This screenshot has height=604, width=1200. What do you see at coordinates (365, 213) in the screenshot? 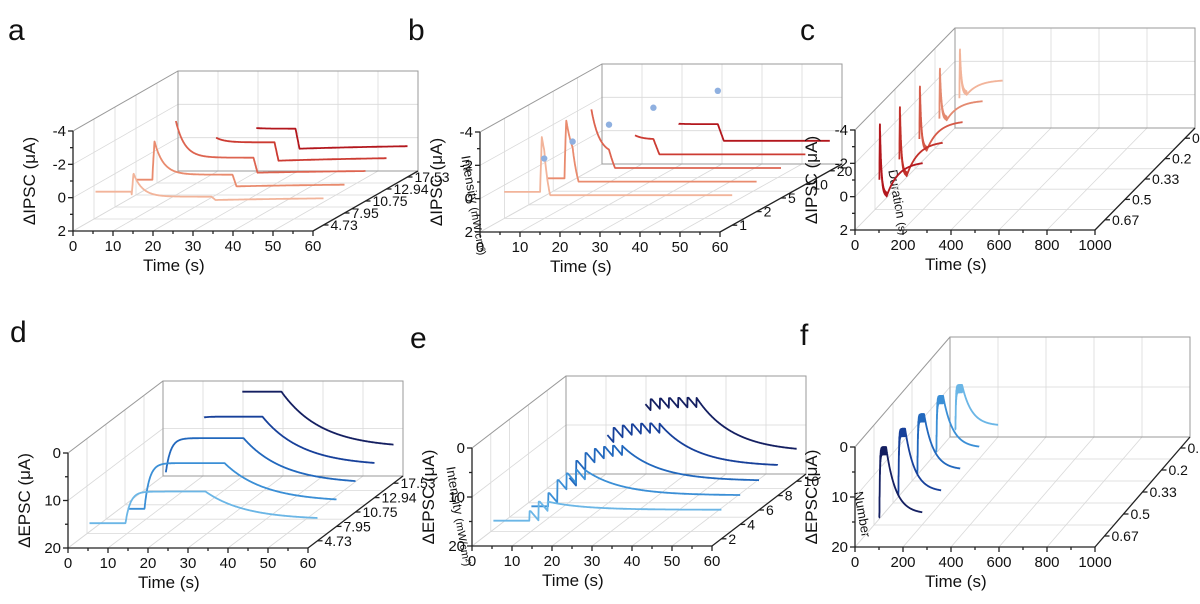
I see `depth-tick-label: 7.95` at bounding box center [365, 213].